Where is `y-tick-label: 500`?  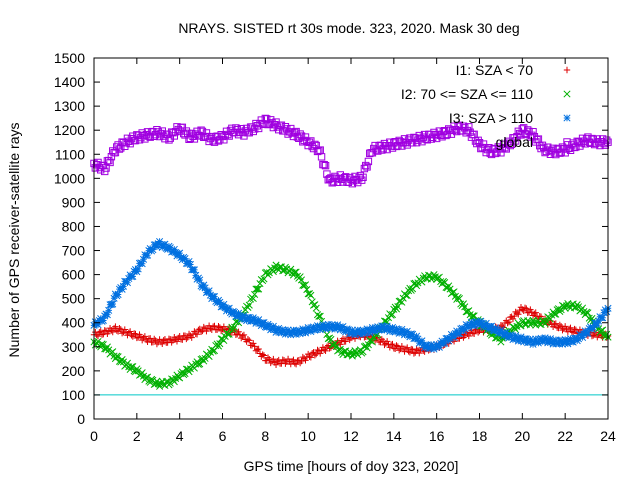
y-tick-label: 500 is located at coordinates (74, 299).